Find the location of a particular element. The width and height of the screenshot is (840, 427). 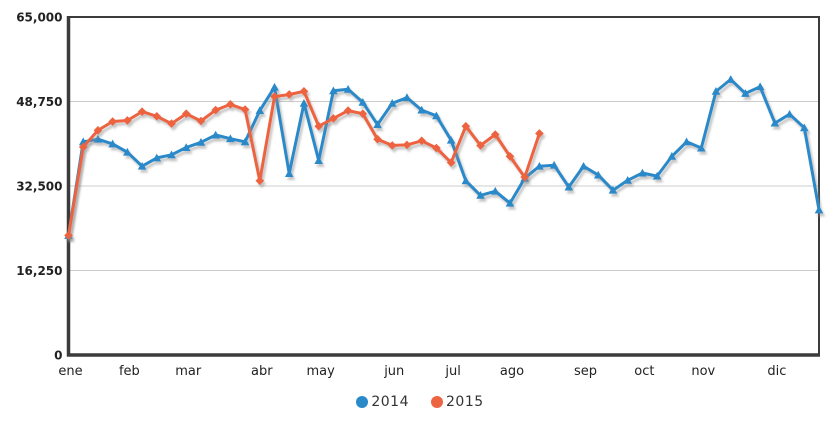

legend-item-2014: 2014 is located at coordinates (382, 402).